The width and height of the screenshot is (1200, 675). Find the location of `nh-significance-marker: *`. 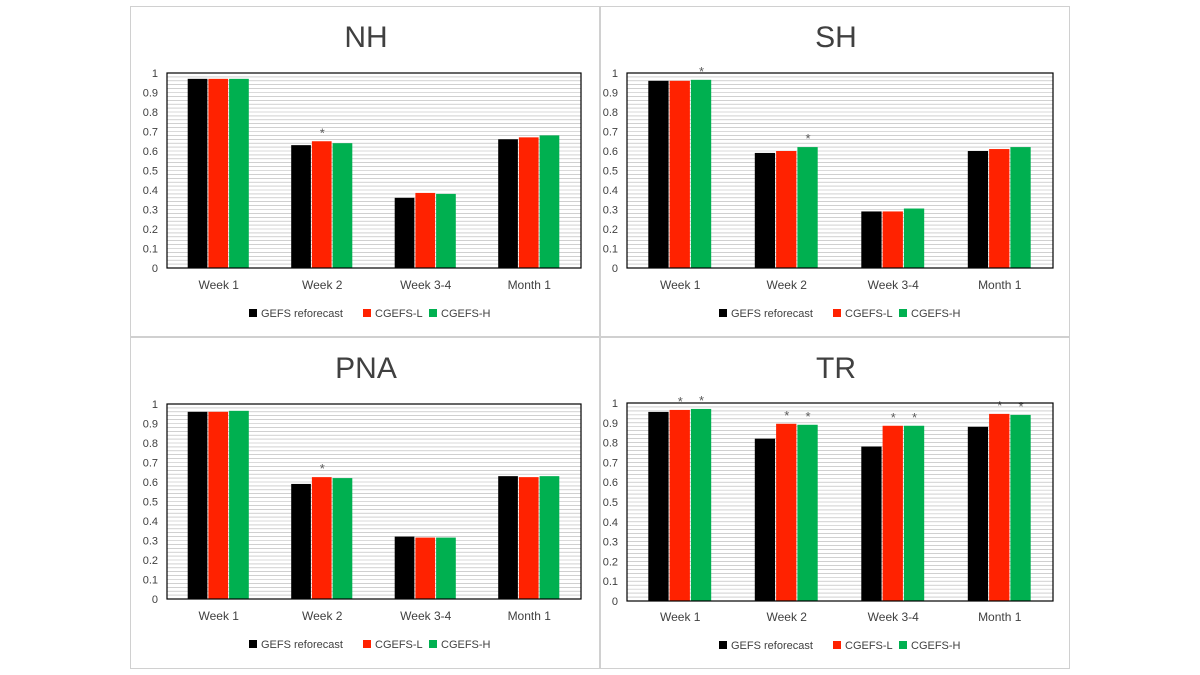

nh-significance-marker: * is located at coordinates (322, 132).